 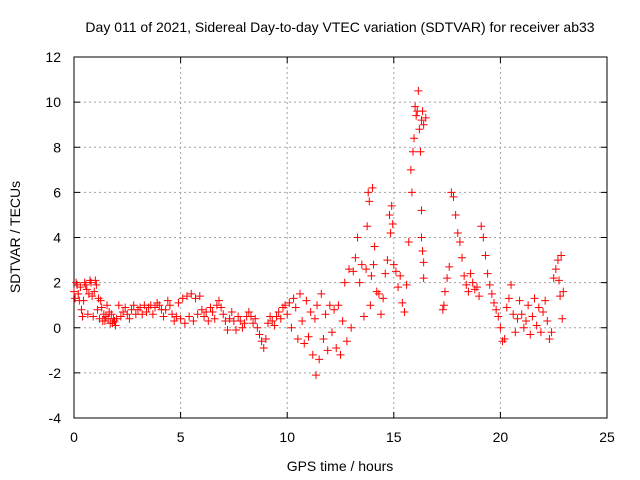 What do you see at coordinates (501, 437) in the screenshot?
I see `x-tick-label: 20` at bounding box center [501, 437].